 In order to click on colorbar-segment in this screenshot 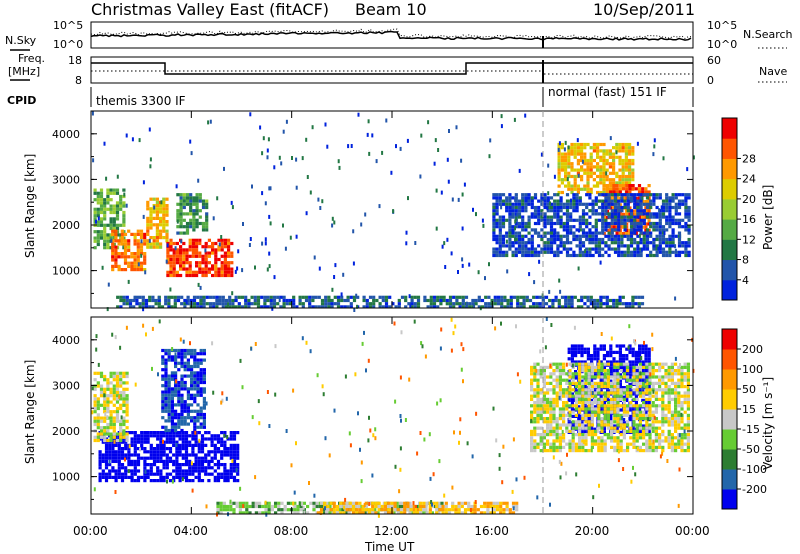, I will do `click(729, 250)`.